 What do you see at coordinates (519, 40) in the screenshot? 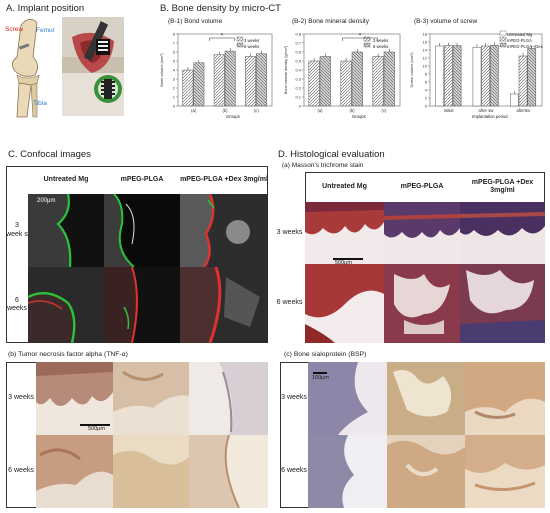
I see `b3-legend-2: mPEG-PLGA` at bounding box center [519, 40].